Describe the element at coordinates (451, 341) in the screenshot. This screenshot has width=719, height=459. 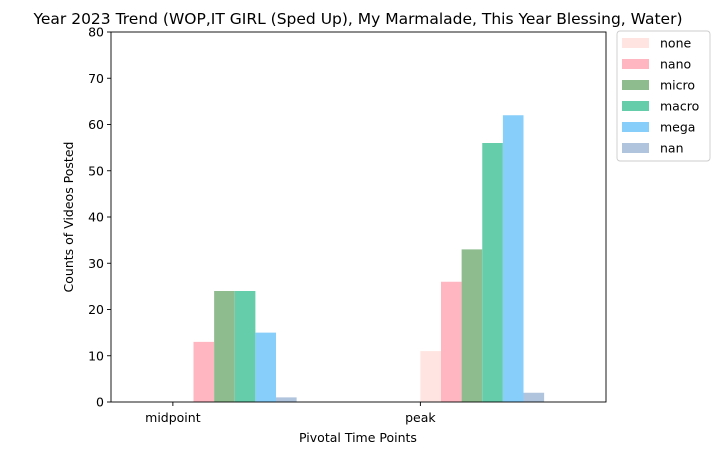
I see `bar-nano-peak` at that location.